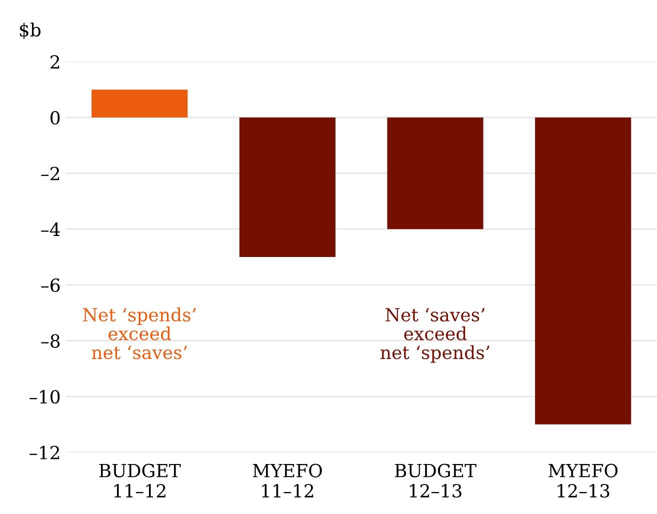 The width and height of the screenshot is (657, 514). Describe the element at coordinates (50, 285) in the screenshot. I see `y-tick-label: –6` at that location.